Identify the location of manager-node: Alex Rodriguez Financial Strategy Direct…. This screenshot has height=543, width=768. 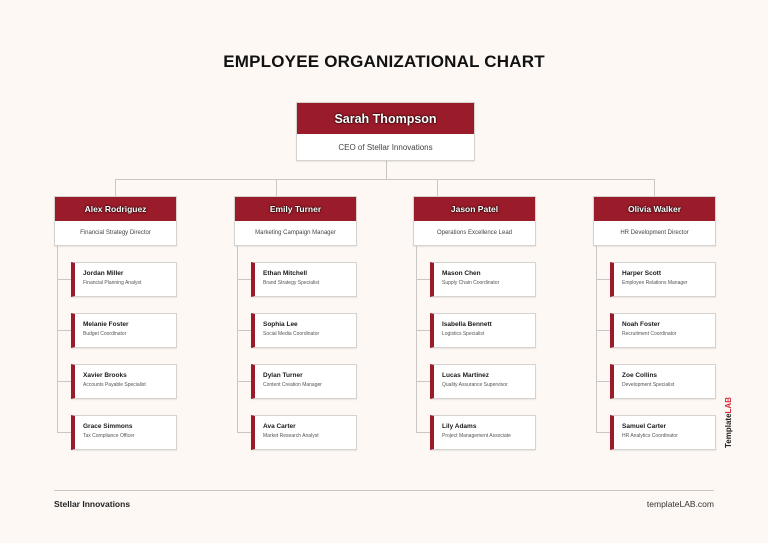
(115, 221).